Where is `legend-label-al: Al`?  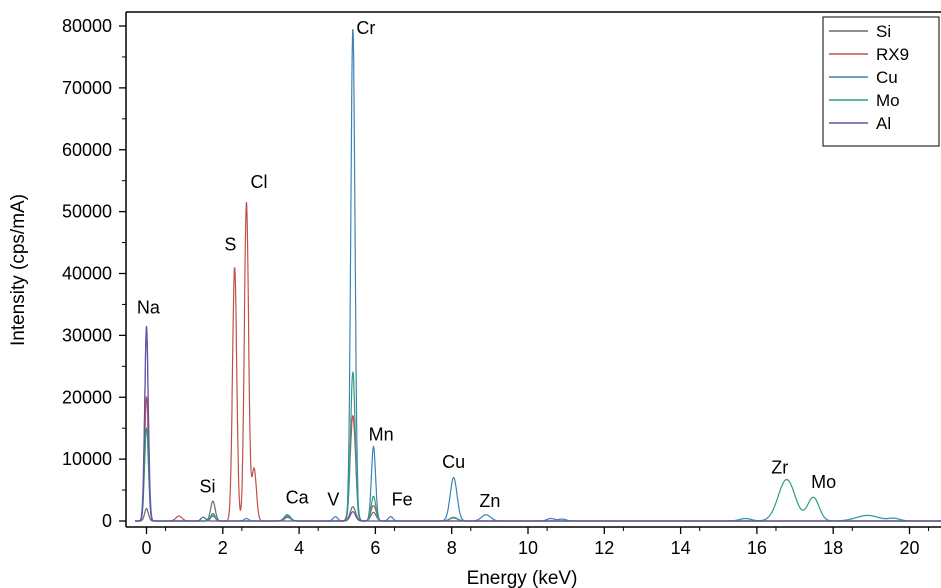
legend-label-al: Al is located at coordinates (883, 123).